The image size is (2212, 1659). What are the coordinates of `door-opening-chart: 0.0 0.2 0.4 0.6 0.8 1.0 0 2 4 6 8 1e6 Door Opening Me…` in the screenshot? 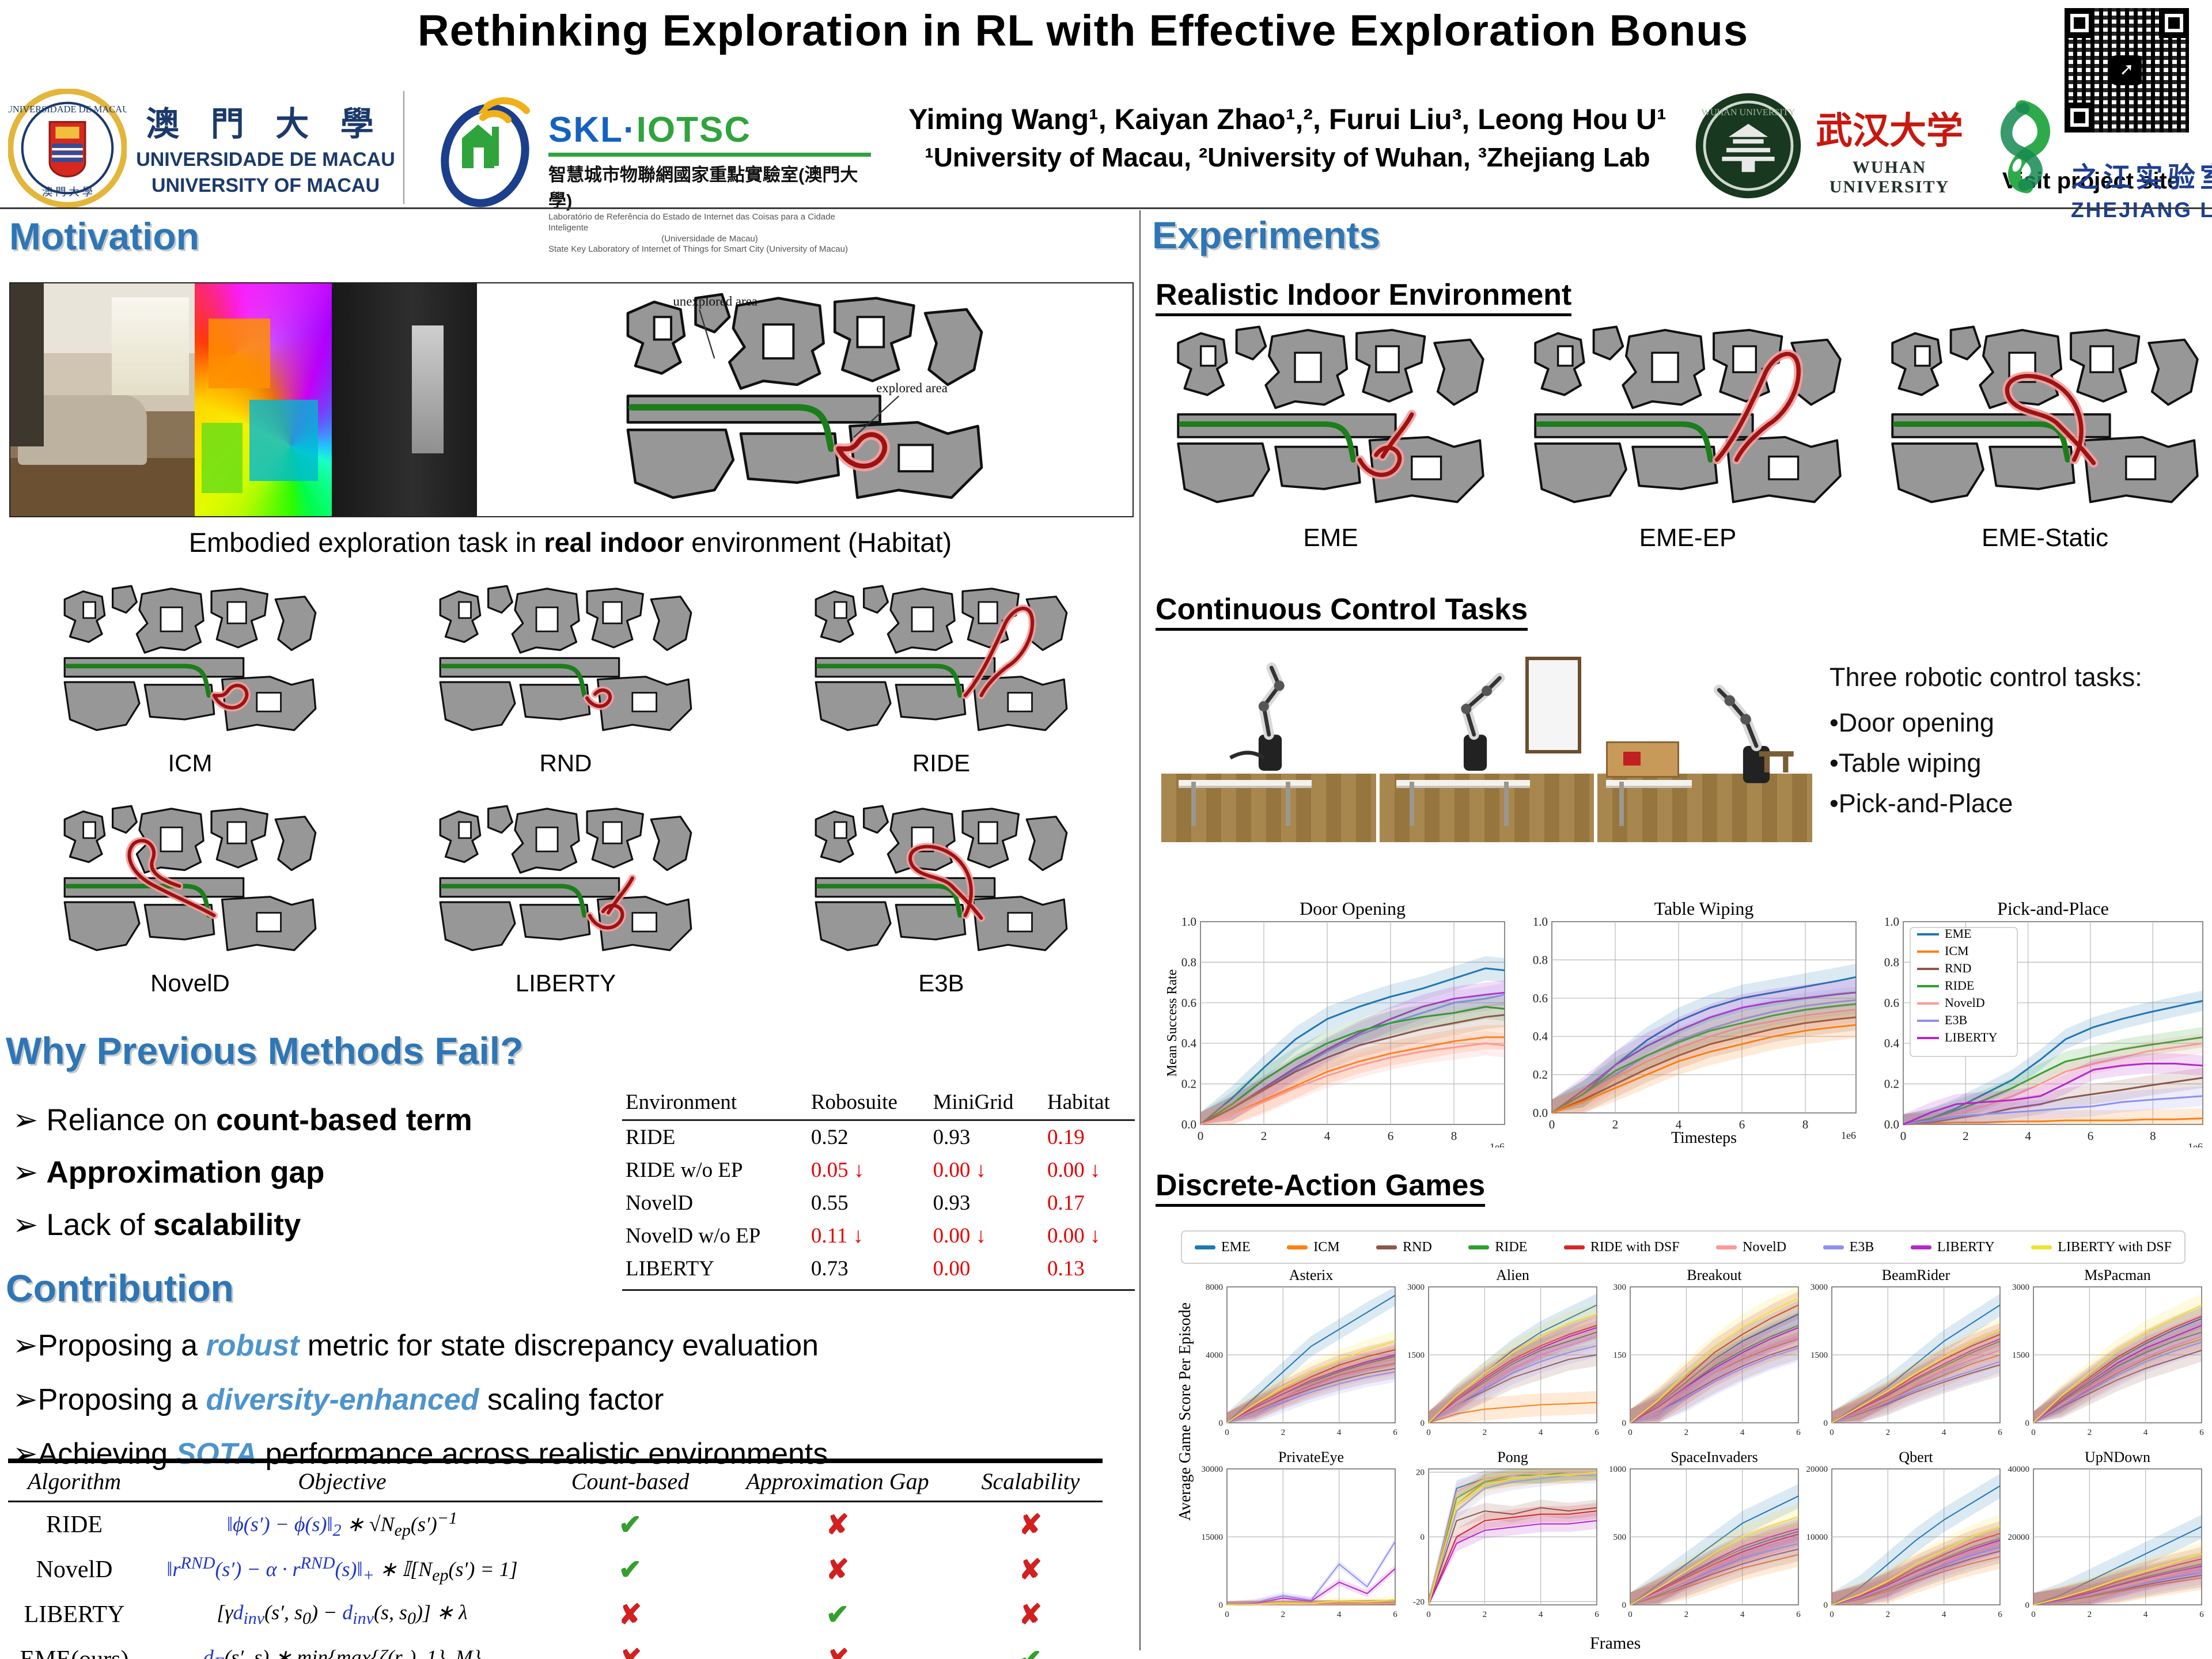 It's located at (1338, 1024).